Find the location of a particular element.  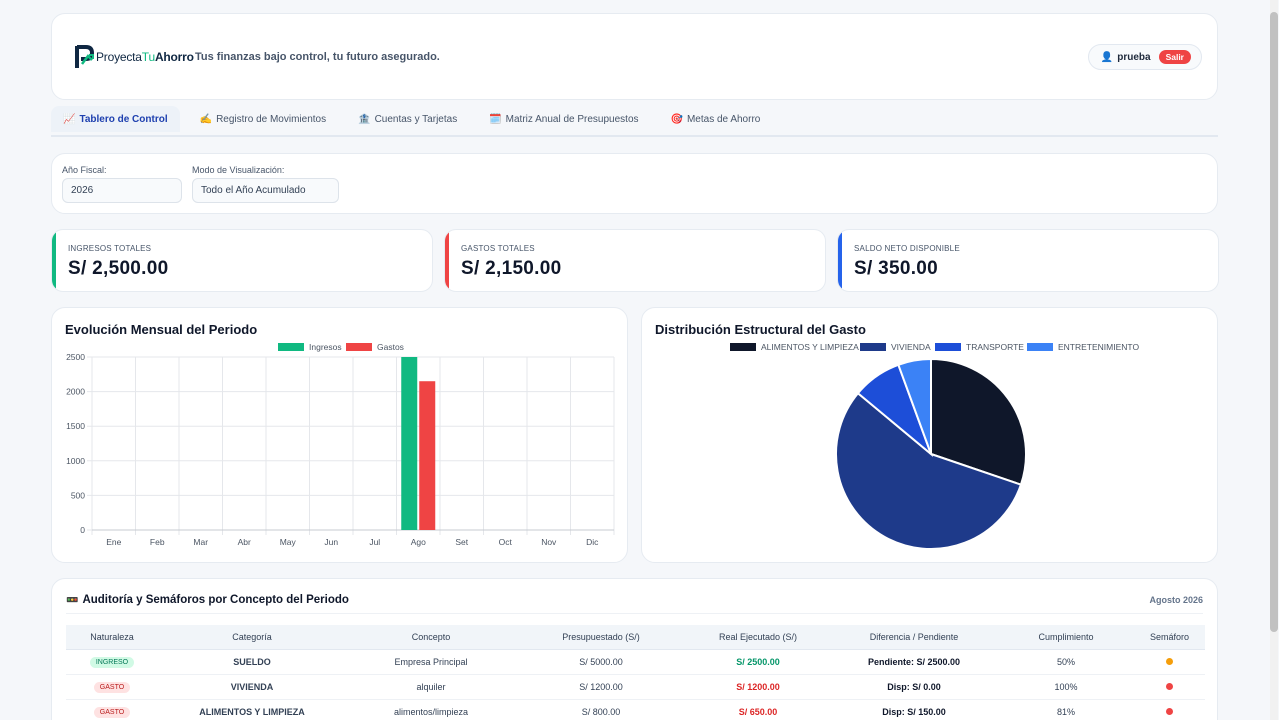

y-tick-label: 500 is located at coordinates (78, 495).